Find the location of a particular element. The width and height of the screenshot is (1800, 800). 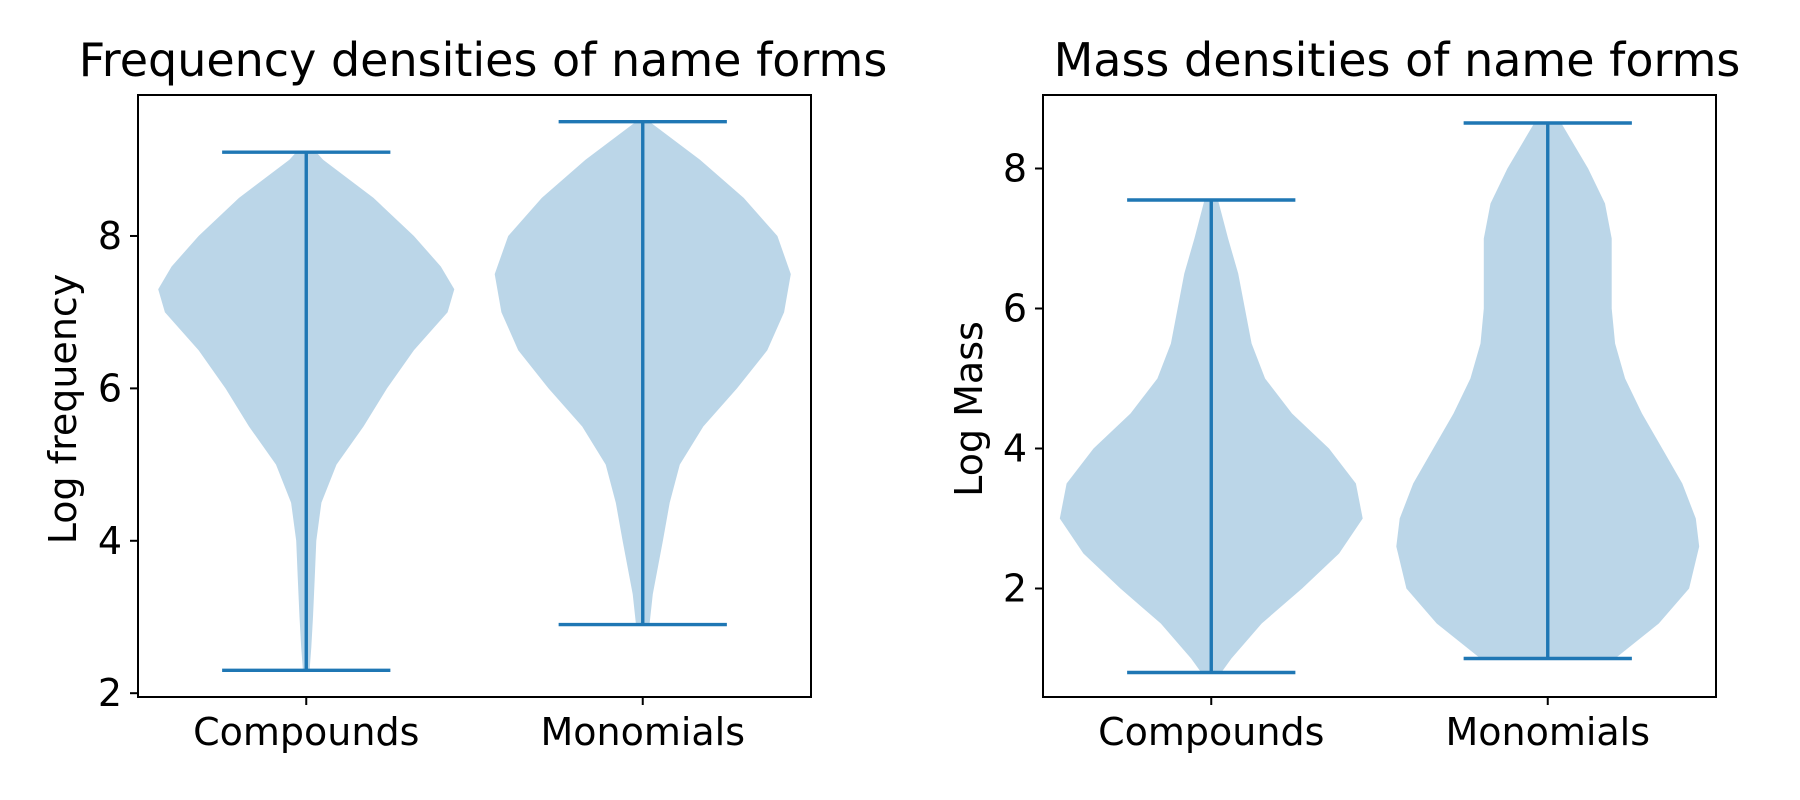

mass-x-tick-label-monomials: Monomials is located at coordinates (1547, 732).